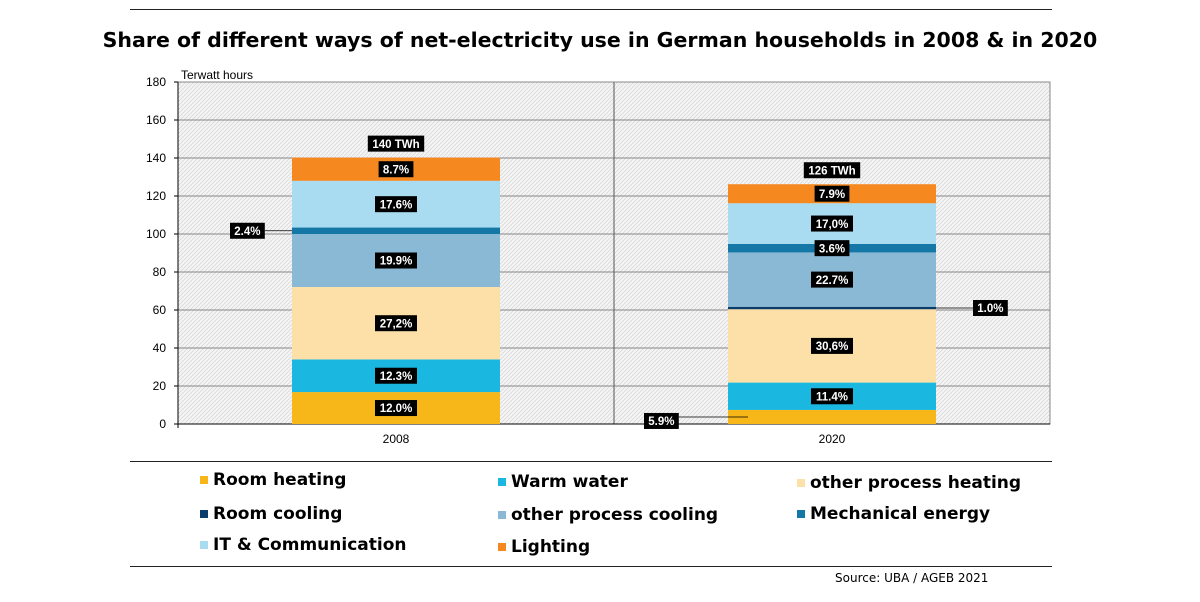 This screenshot has height=602, width=1200. I want to click on data-label: 7.9%, so click(832, 193).